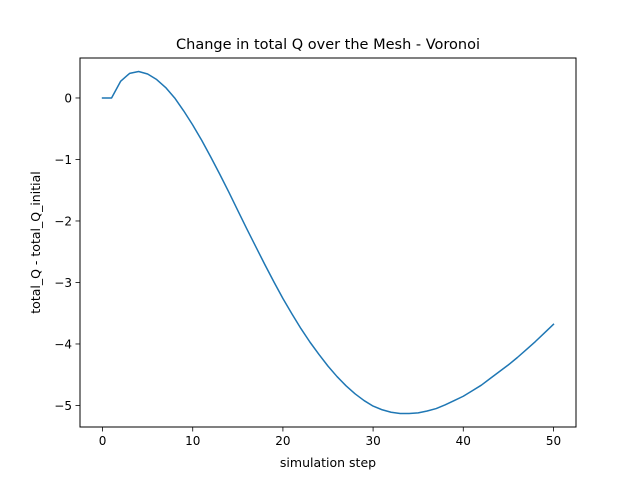  What do you see at coordinates (63, 344) in the screenshot?
I see `y-tick-label: −4` at bounding box center [63, 344].